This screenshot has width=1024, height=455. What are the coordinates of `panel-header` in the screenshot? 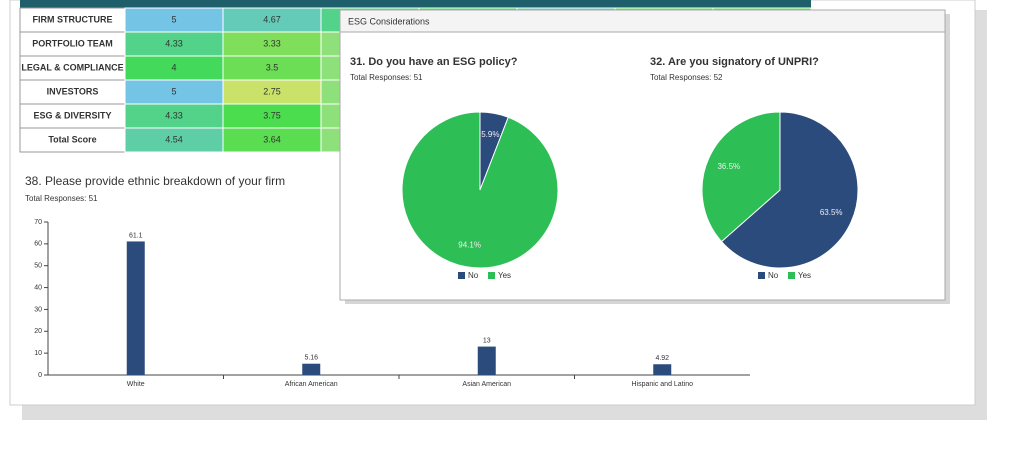 It's located at (642, 21).